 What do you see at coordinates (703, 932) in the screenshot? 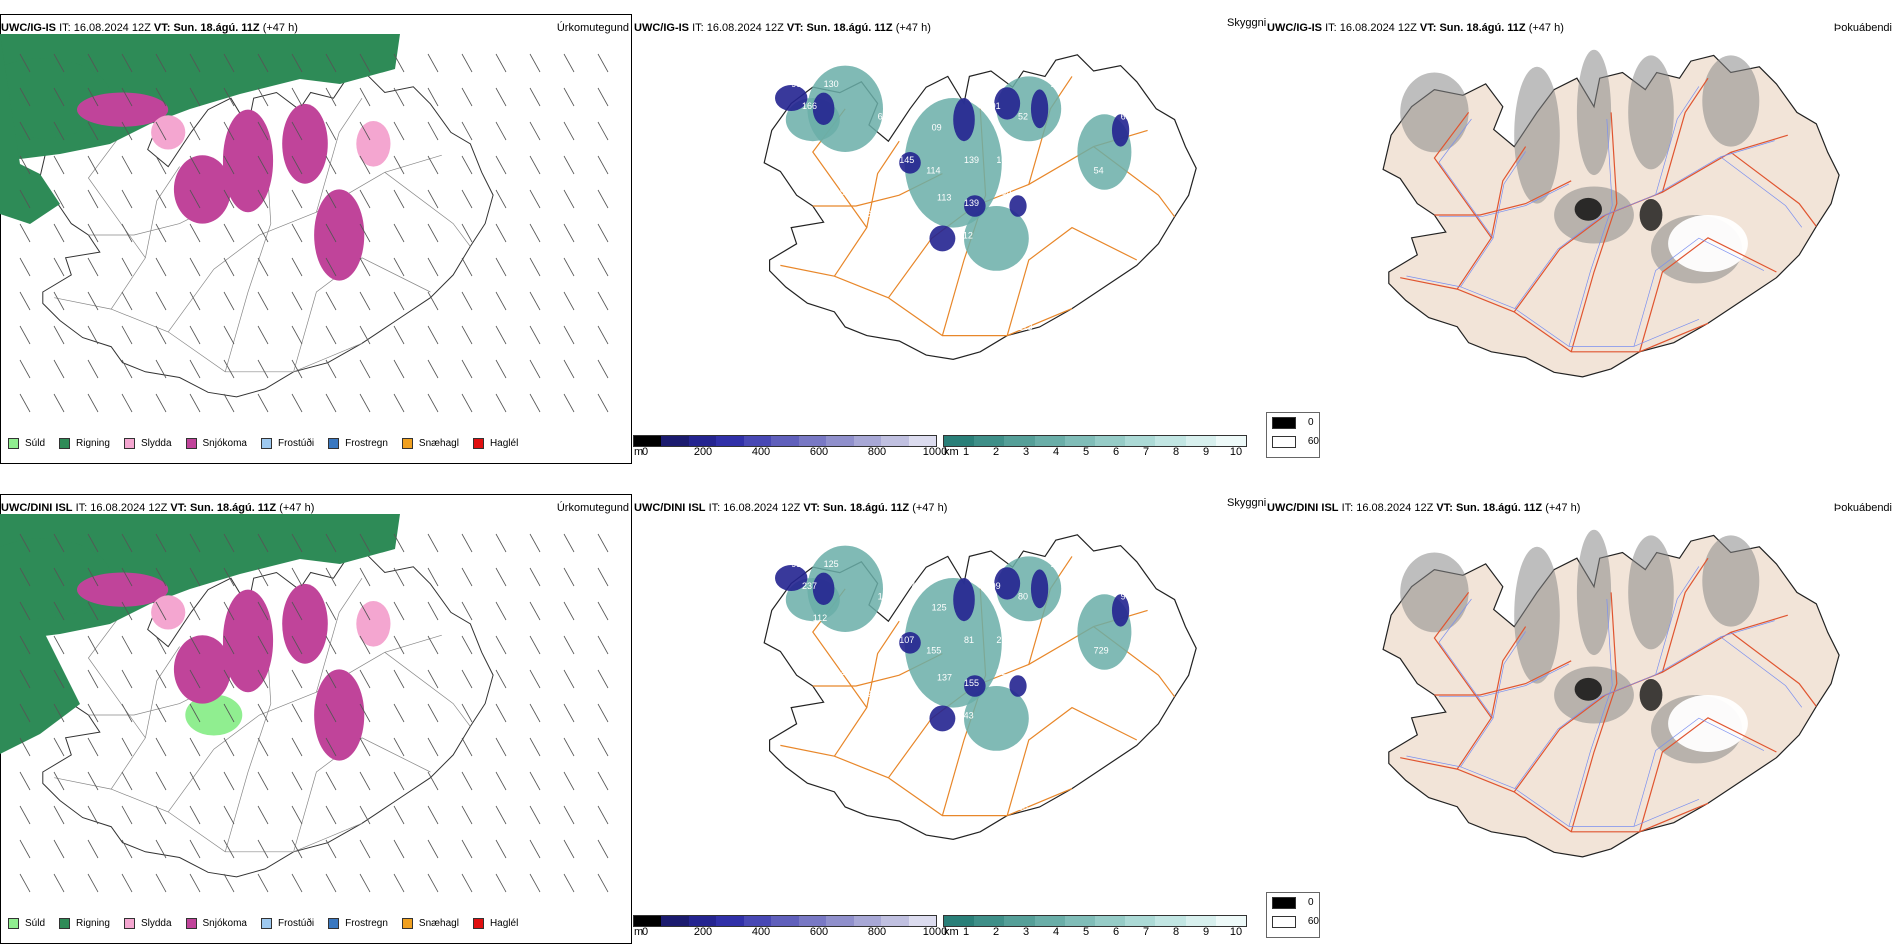
I see `colorbar-tick-label: 200` at bounding box center [703, 932].